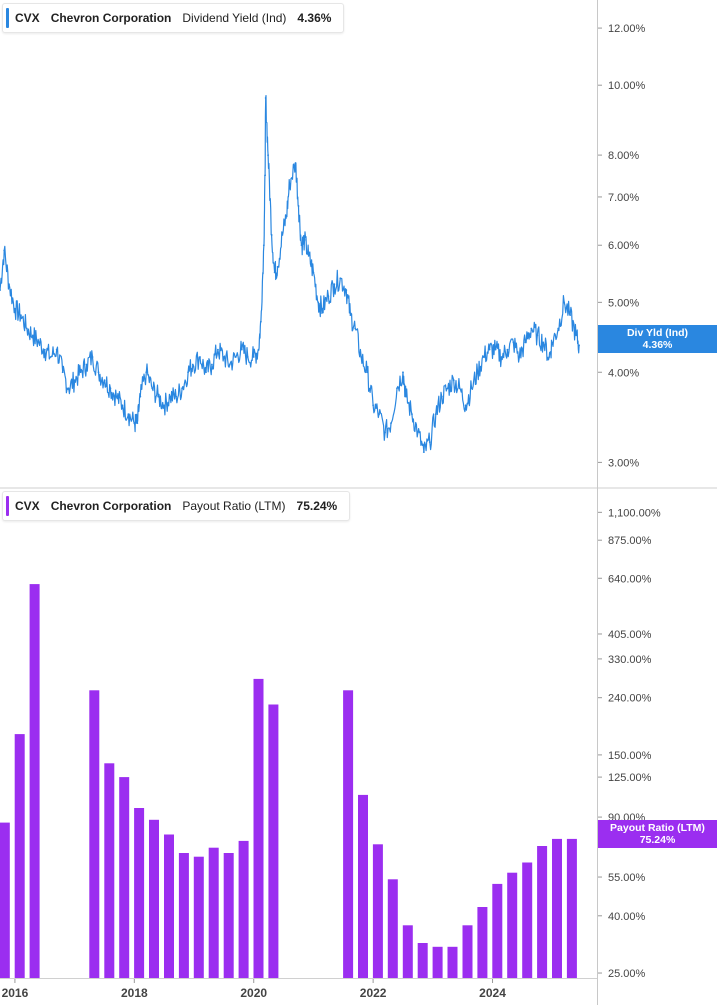  I want to click on legend-metric: Dividend Yield (Ind), so click(234, 18).